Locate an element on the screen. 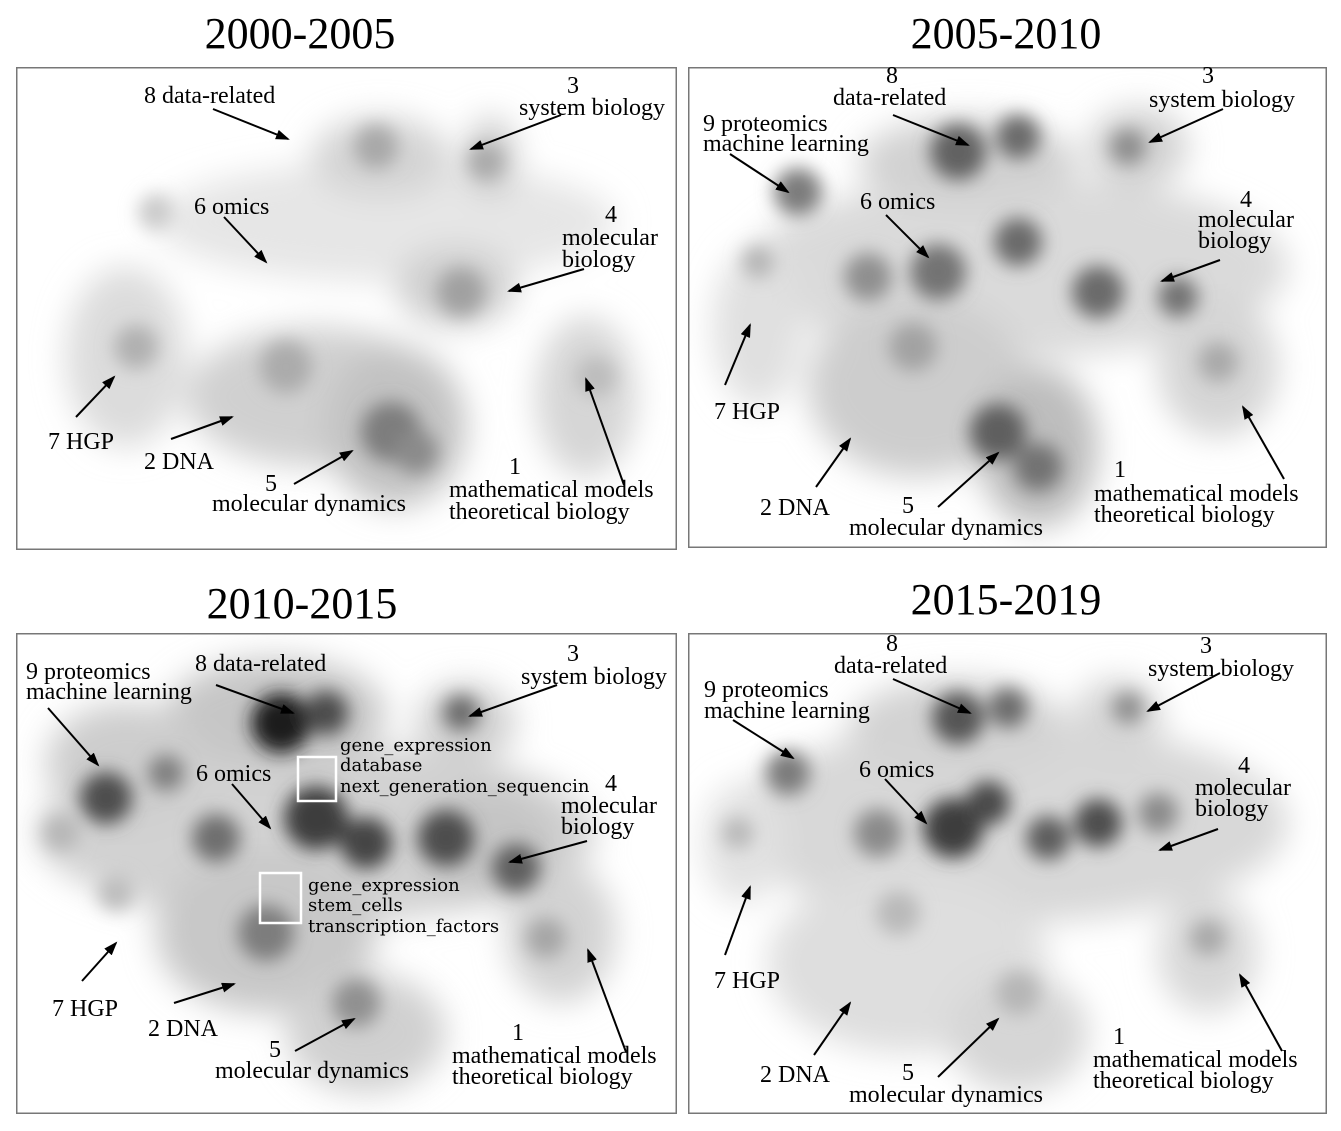  callout-1-line2: database is located at coordinates (381, 765).